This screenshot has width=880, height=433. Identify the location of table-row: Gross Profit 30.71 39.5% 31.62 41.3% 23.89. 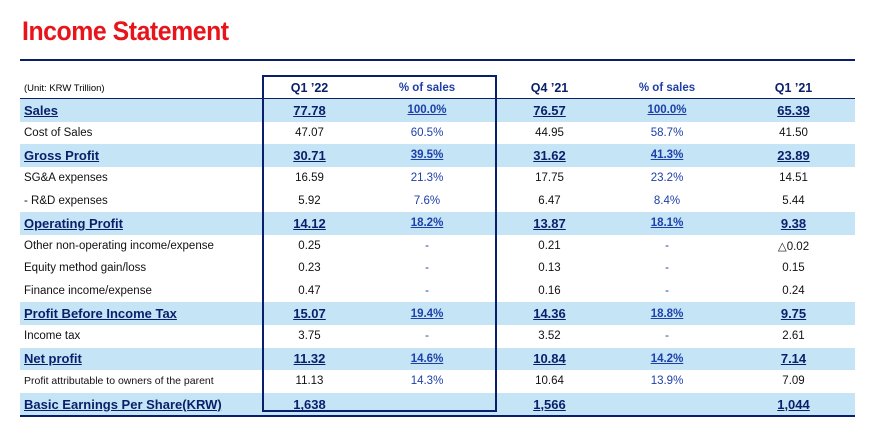
(437, 155).